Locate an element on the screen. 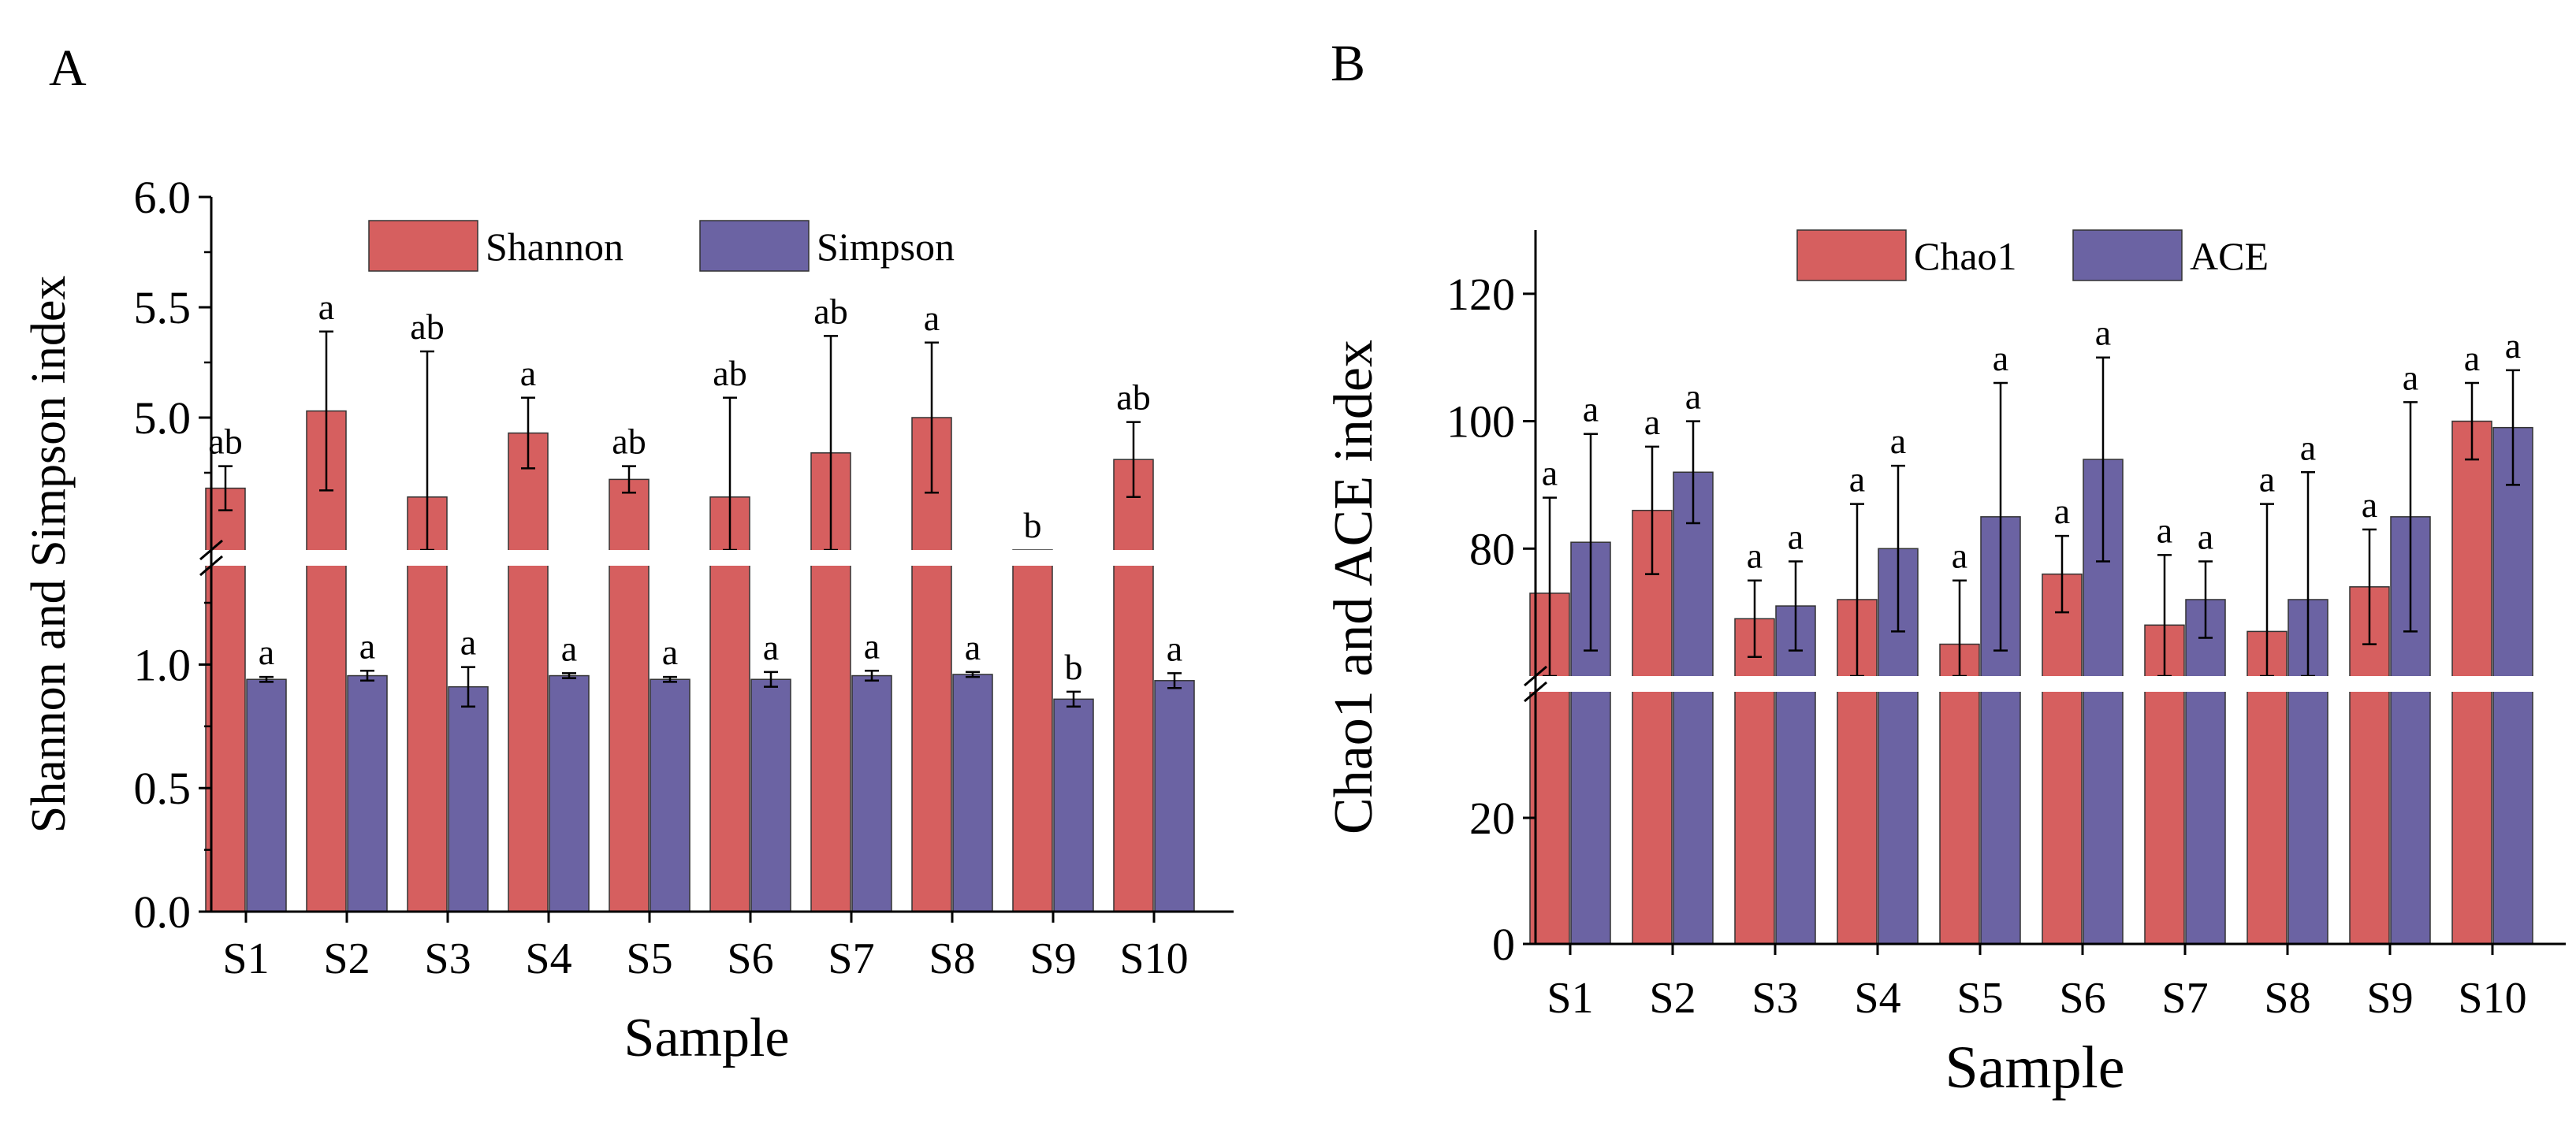 This screenshot has height=1122, width=2576. significance-letter-chao1-S7: a is located at coordinates (2164, 530).